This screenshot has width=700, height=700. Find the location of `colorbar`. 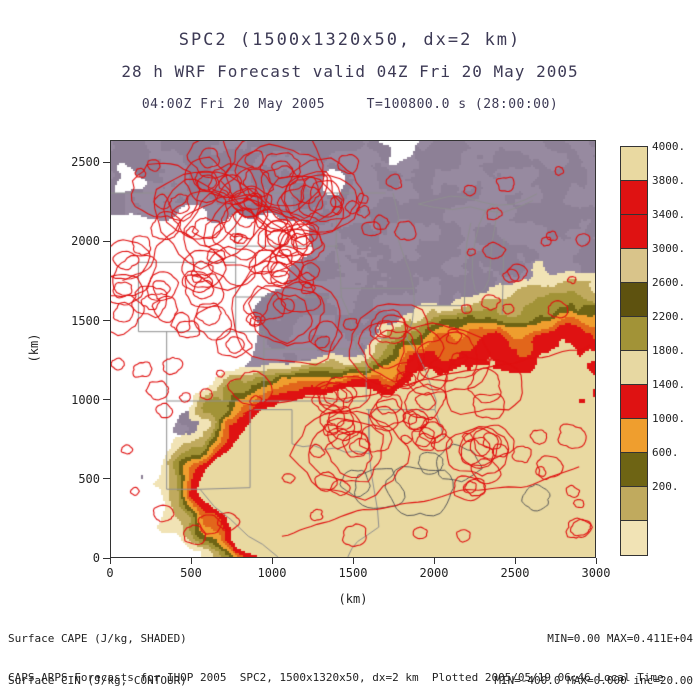

colorbar is located at coordinates (634, 351).